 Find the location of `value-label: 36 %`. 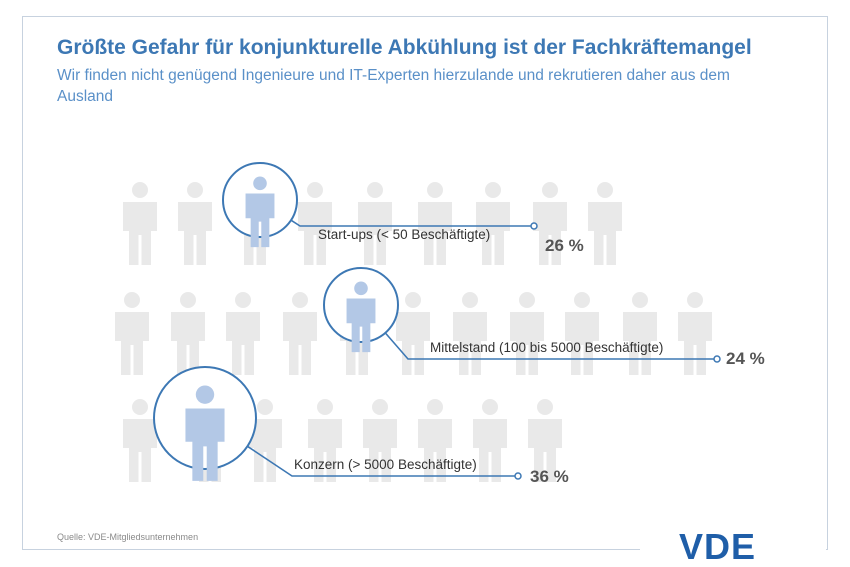

value-label: 36 % is located at coordinates (549, 476).